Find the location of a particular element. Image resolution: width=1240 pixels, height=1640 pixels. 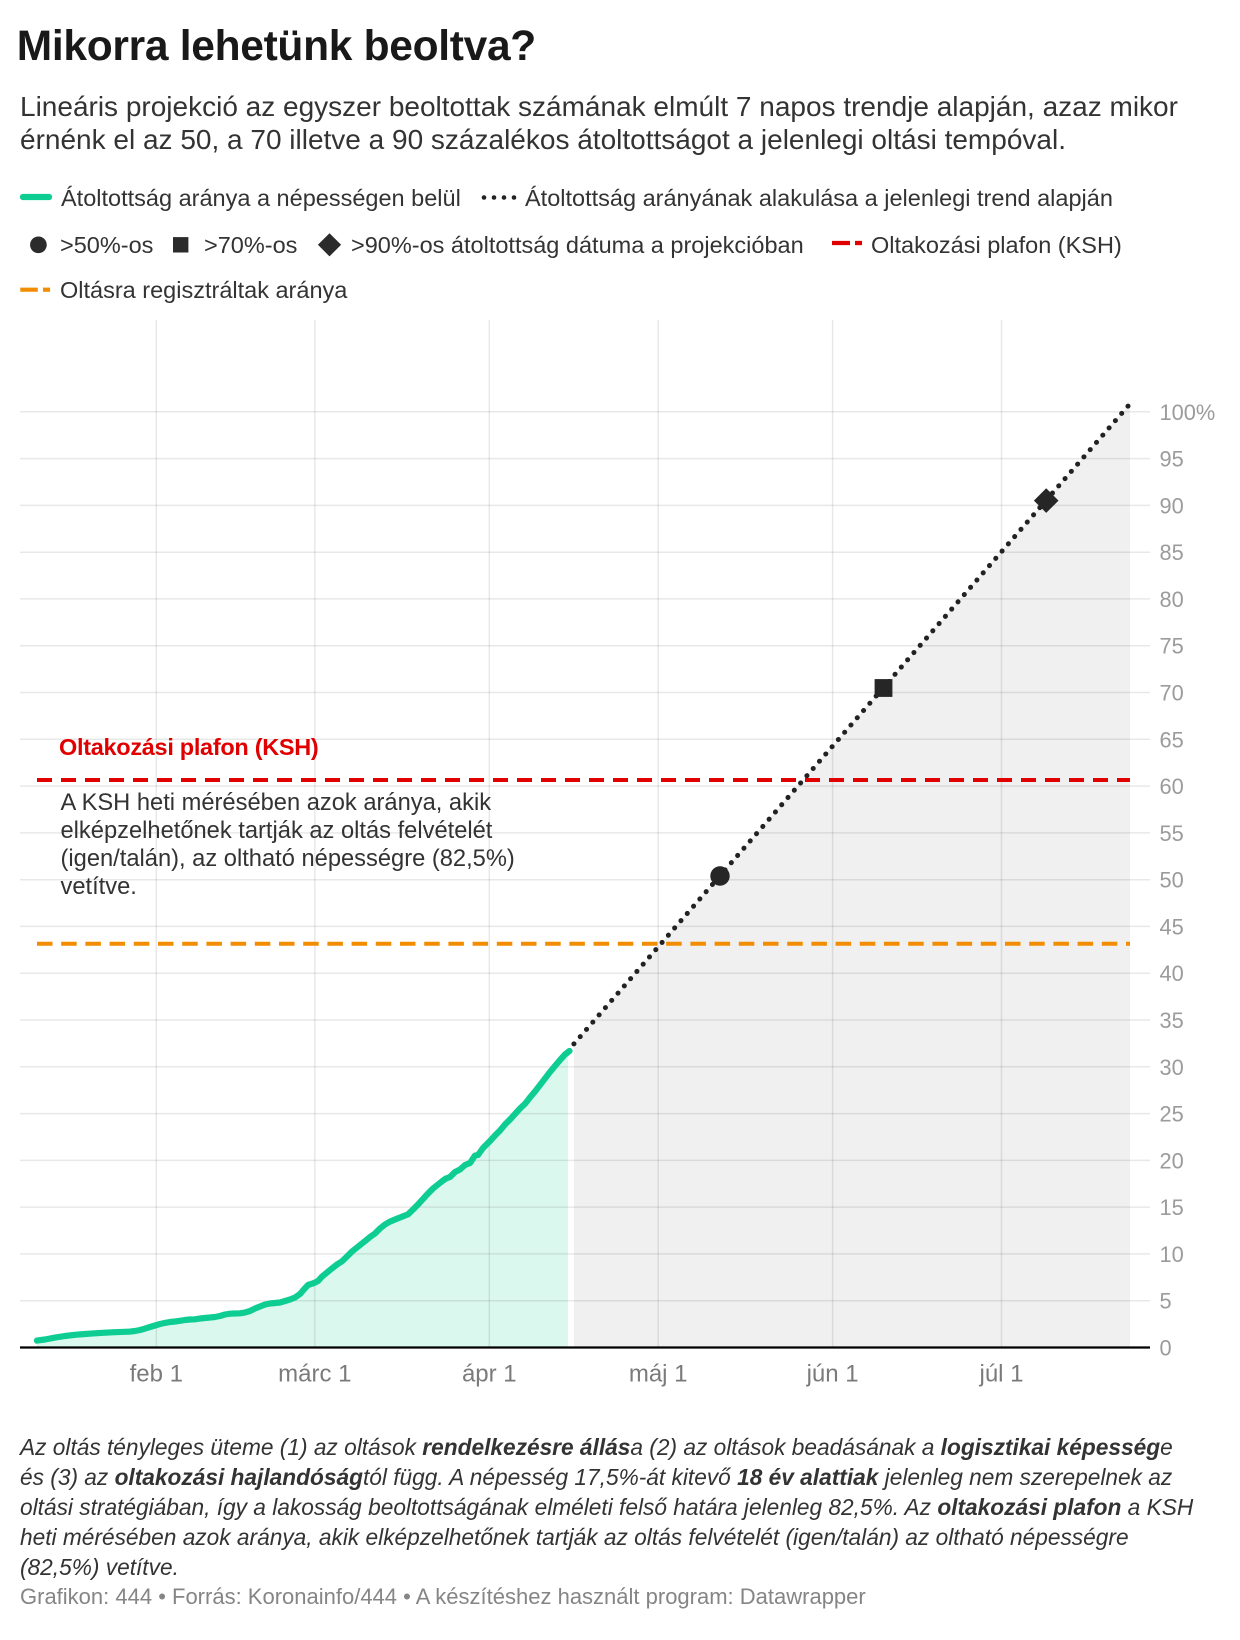

svg-text: 70 is located at coordinates (1172, 693).